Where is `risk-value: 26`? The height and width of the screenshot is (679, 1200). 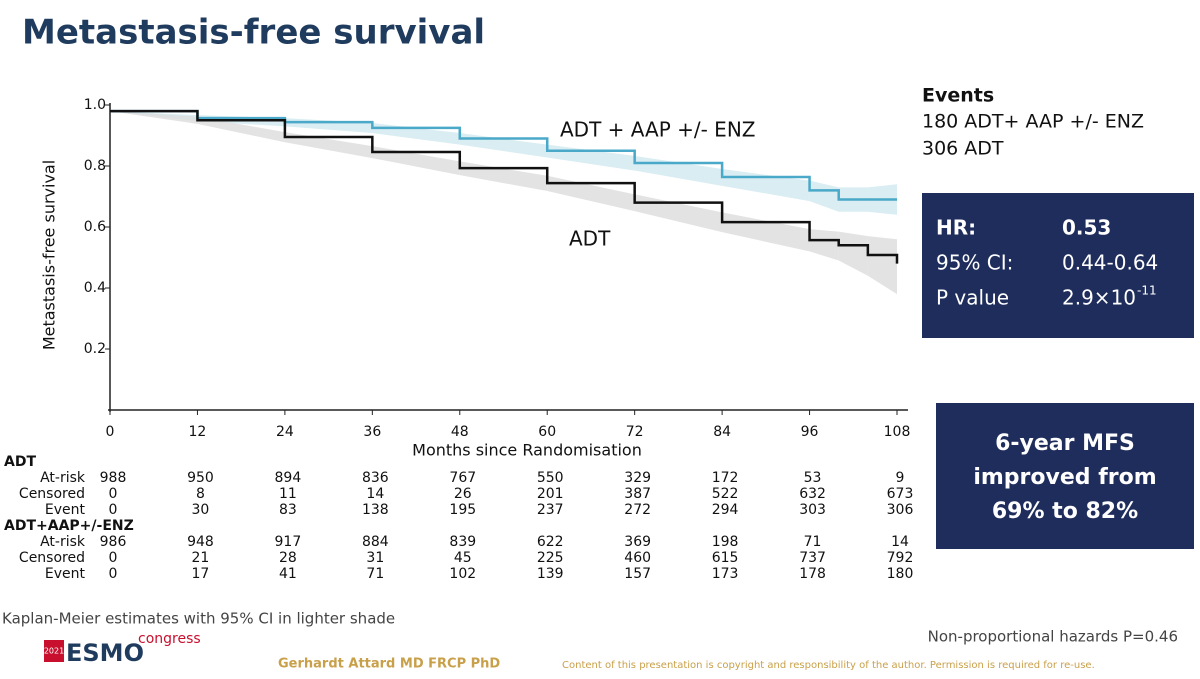 risk-value: 26 is located at coordinates (463, 494).